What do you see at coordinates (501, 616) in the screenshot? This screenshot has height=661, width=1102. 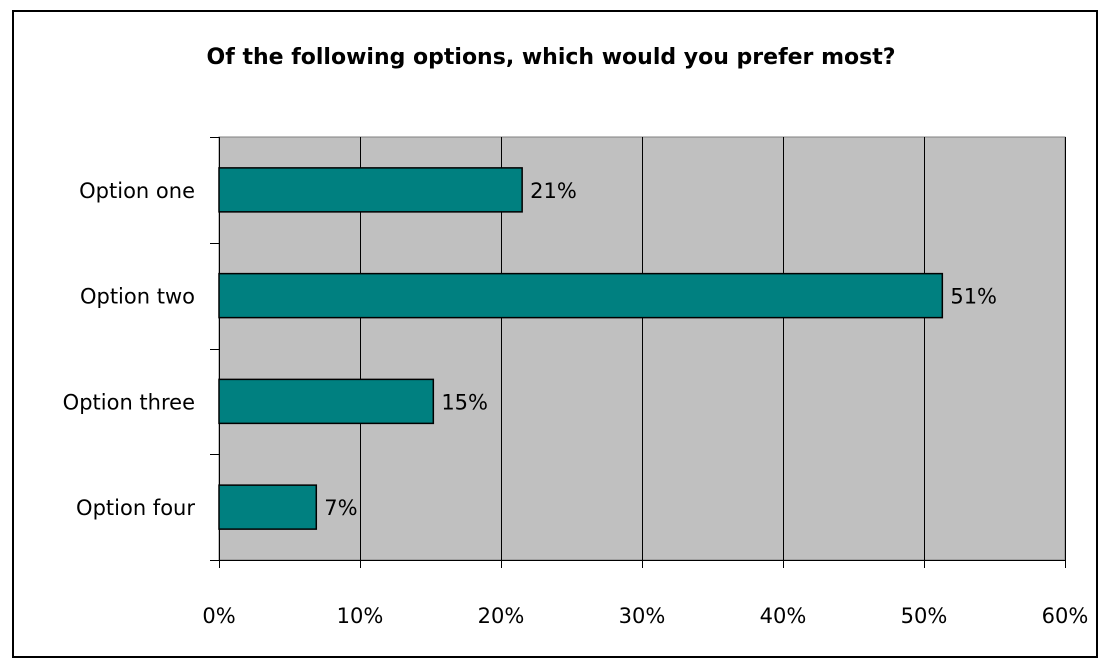 I see `x-tick-label: 20%` at bounding box center [501, 616].